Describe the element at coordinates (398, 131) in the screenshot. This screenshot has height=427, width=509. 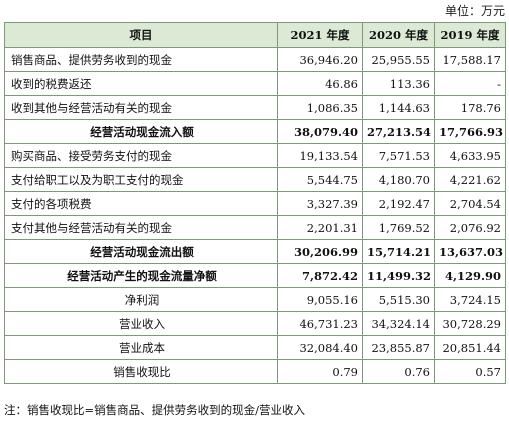
I see `value-2020: 27,213.54` at that location.